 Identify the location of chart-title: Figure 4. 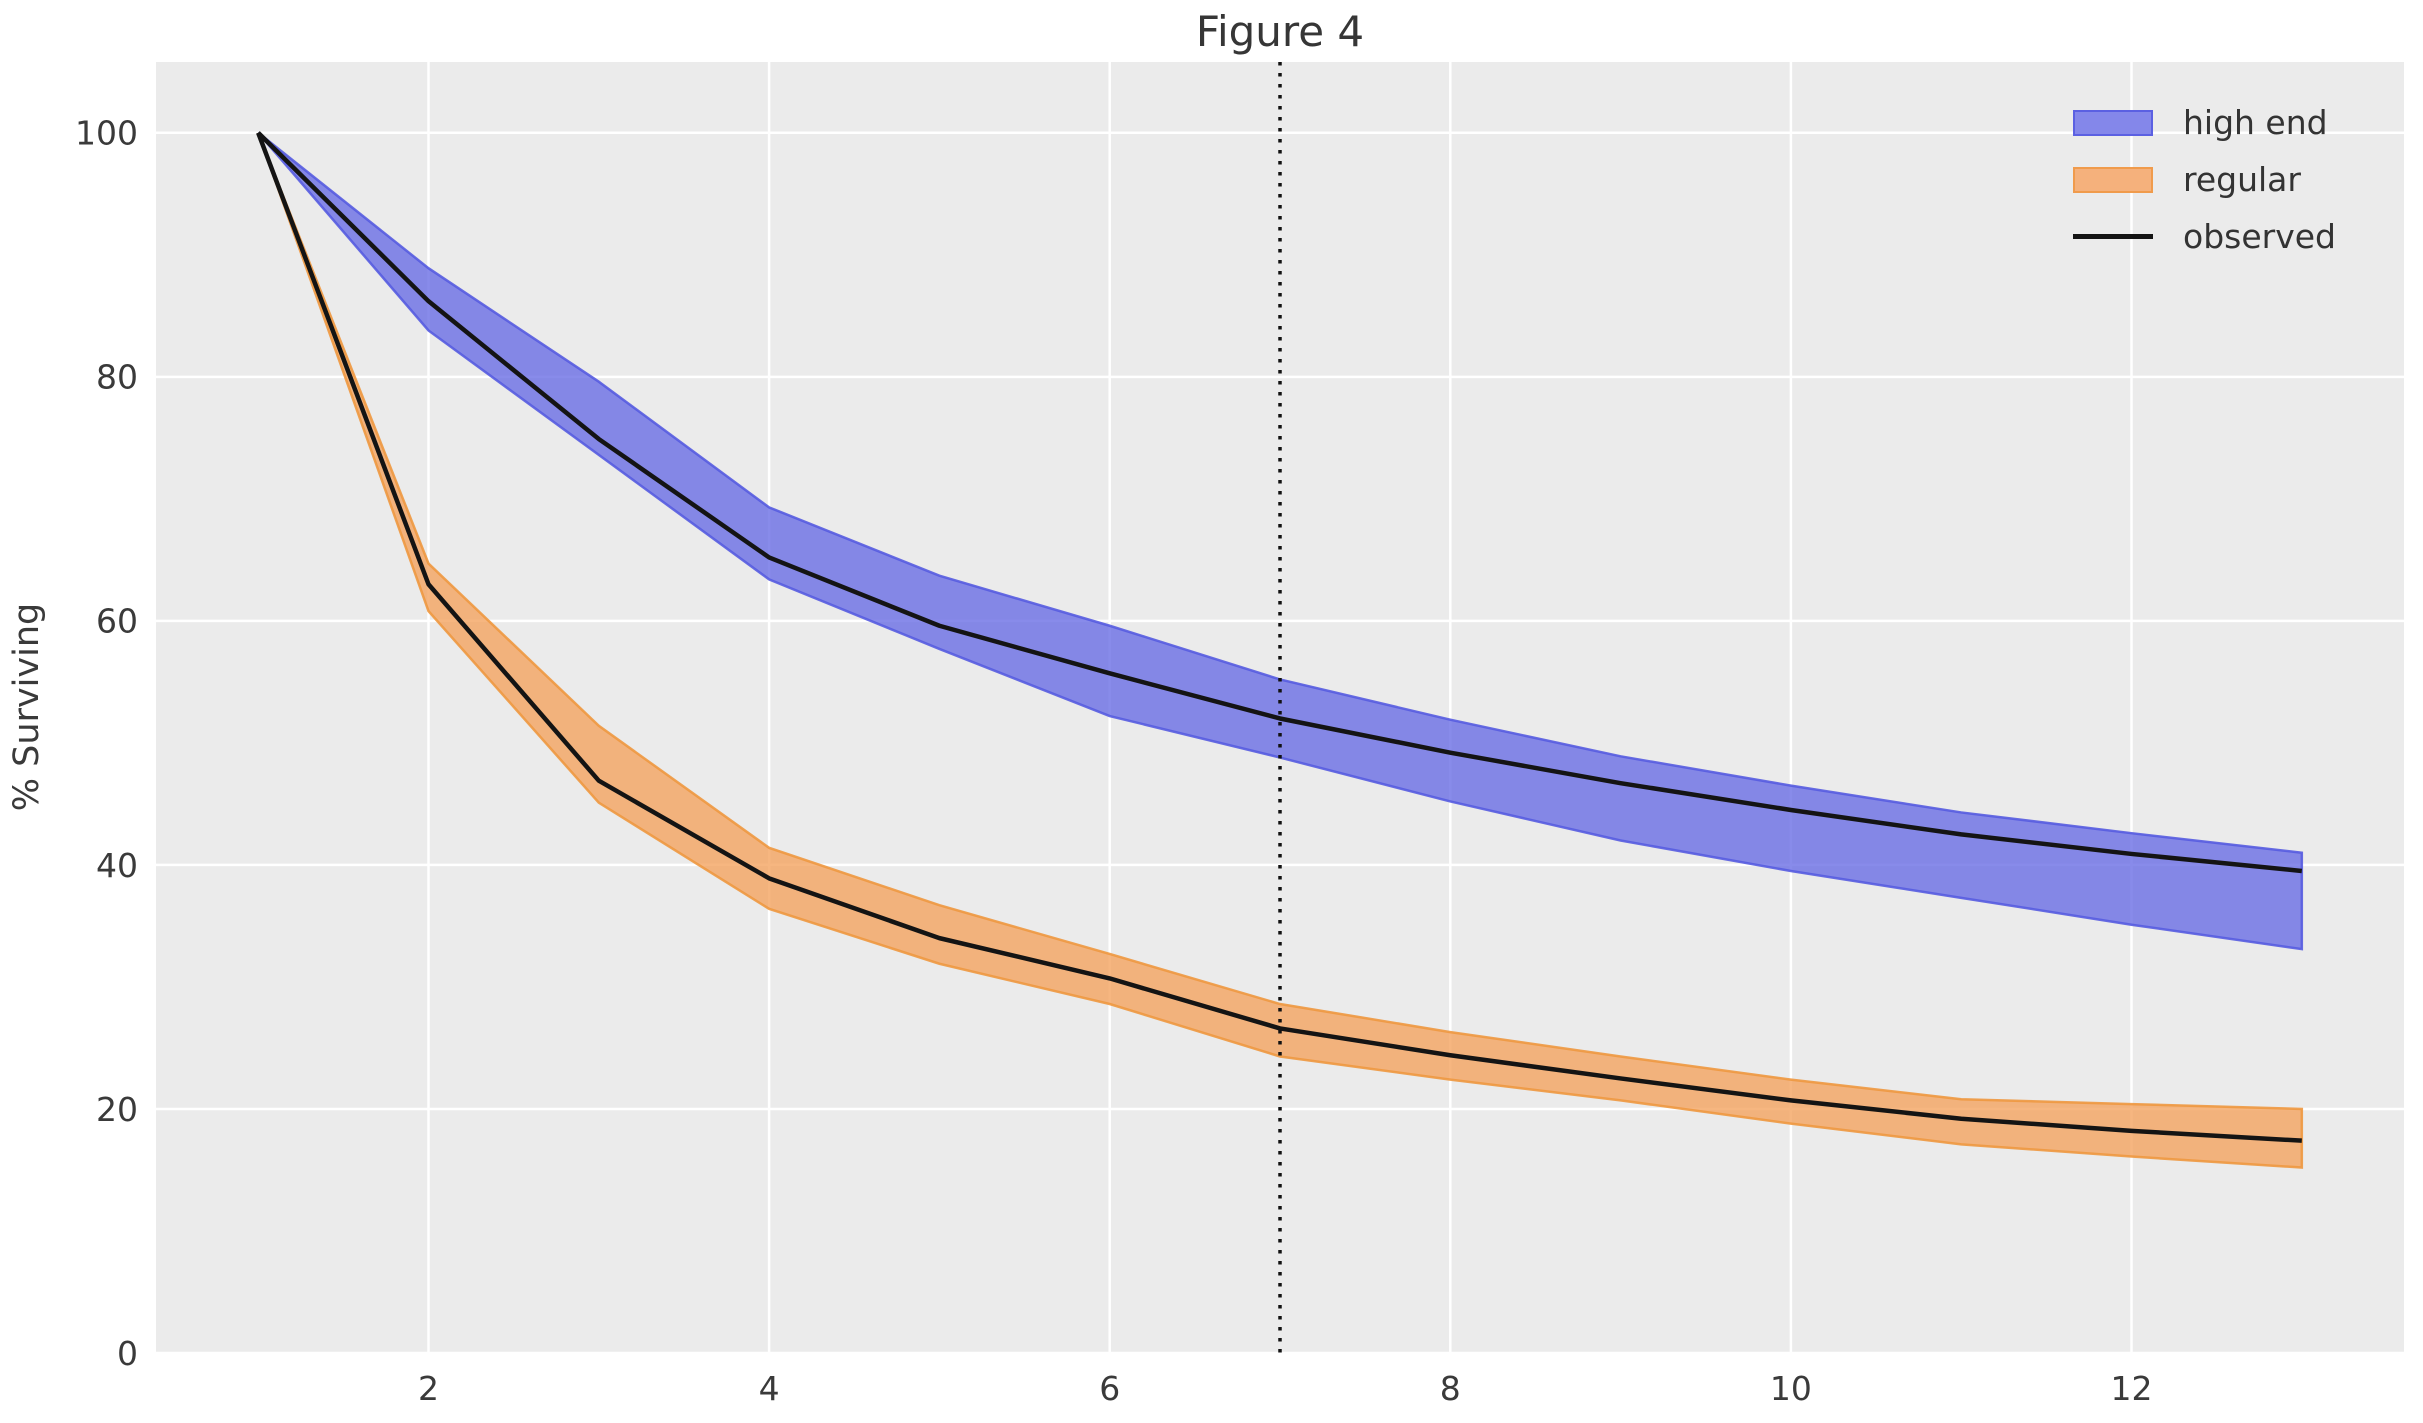
(1280, 31).